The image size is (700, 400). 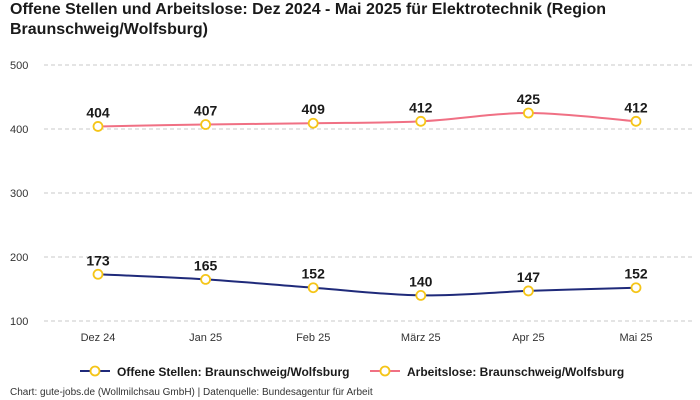 I want to click on x-tick-label: Jan 25, so click(x=205, y=338).